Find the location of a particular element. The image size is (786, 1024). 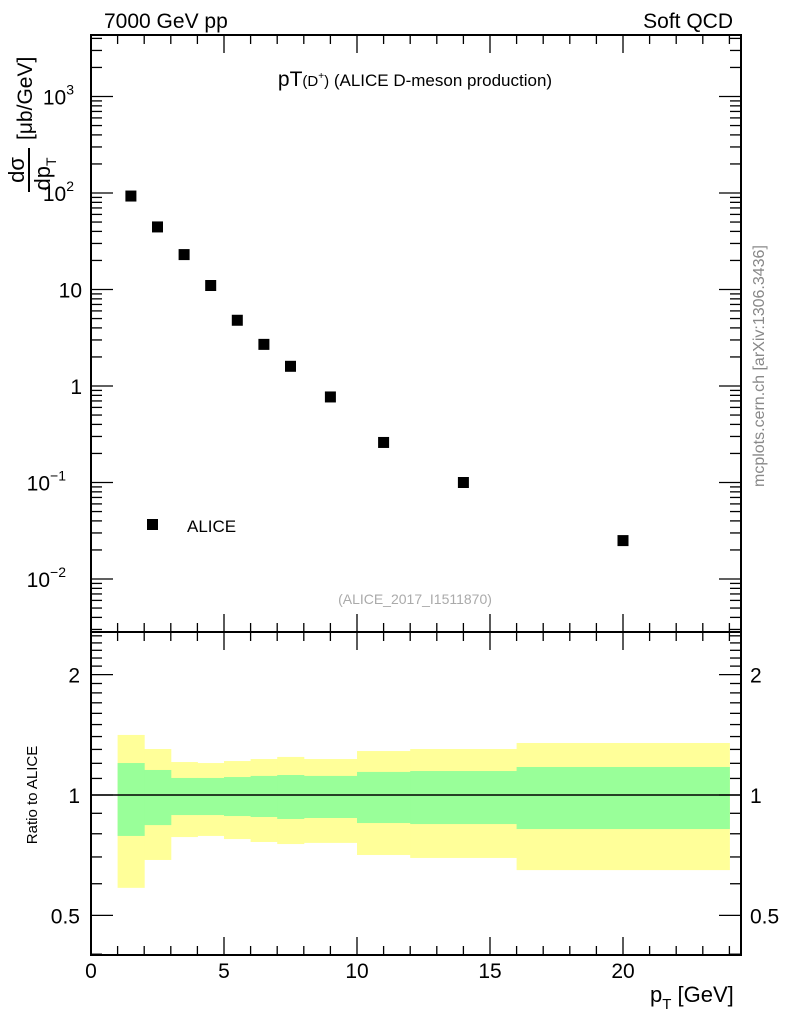

y-tick-label: 10 is located at coordinates (70, 291).